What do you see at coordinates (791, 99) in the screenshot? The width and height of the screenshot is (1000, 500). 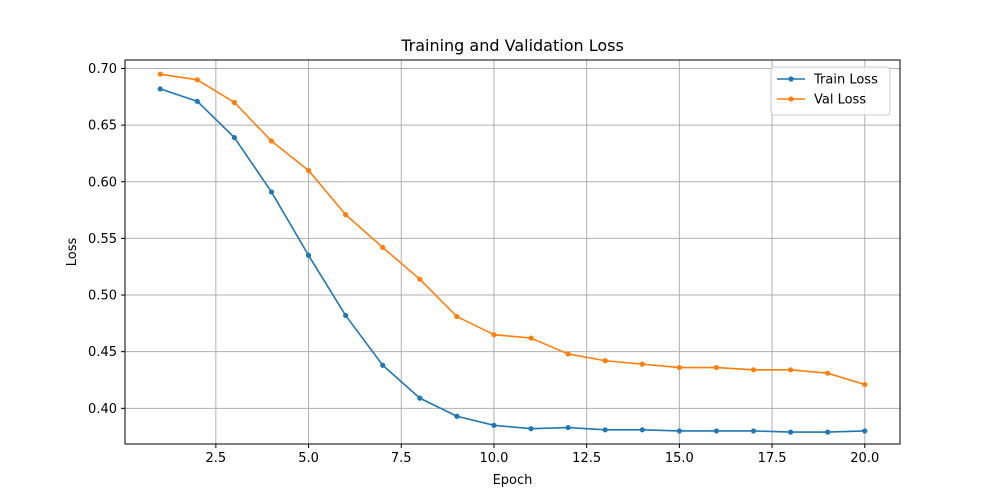 I see `legend-marker-val-loss` at bounding box center [791, 99].